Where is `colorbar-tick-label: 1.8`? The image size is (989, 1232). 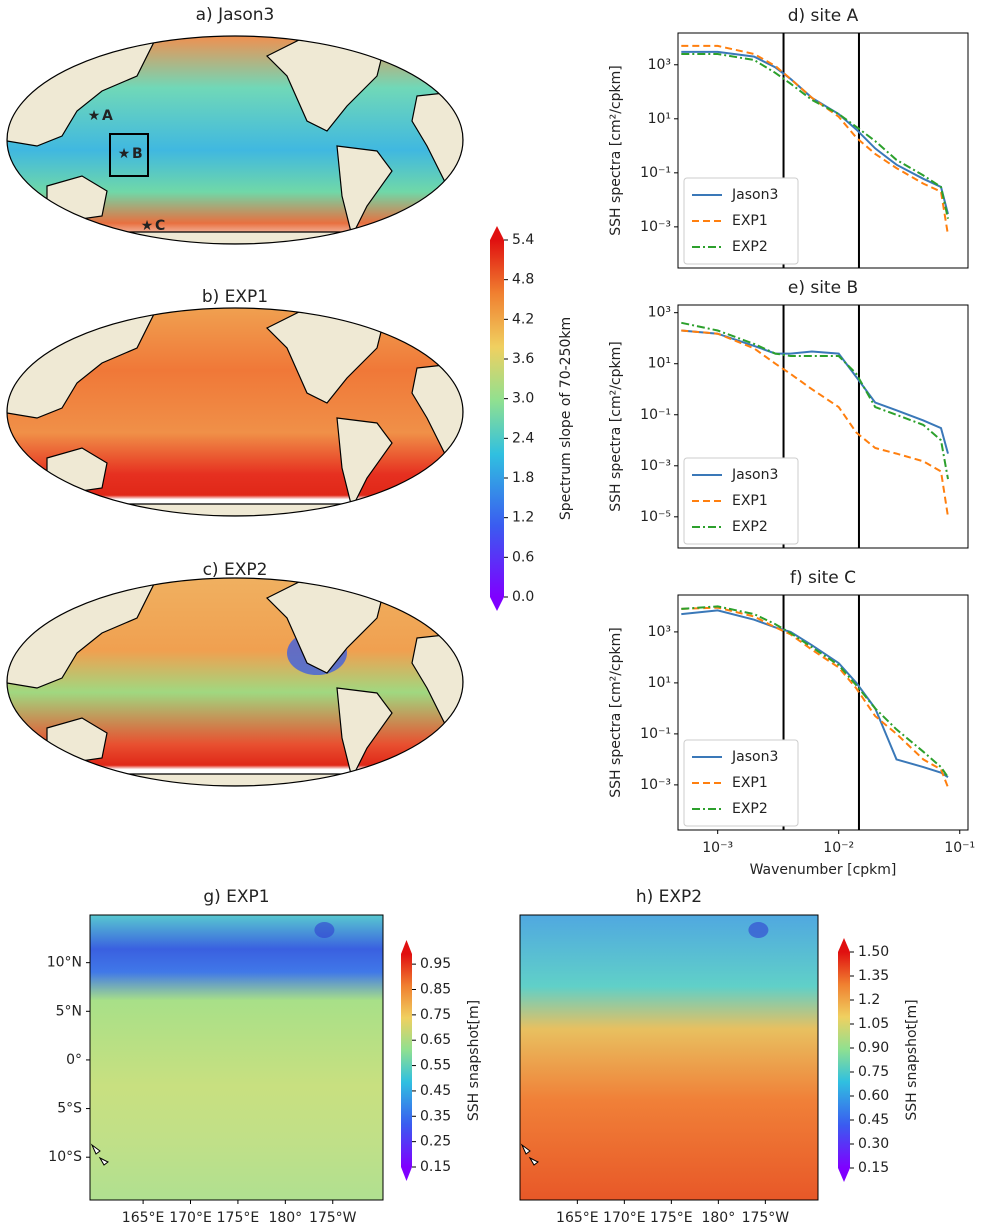
colorbar-tick-label: 1.8 is located at coordinates (523, 478).